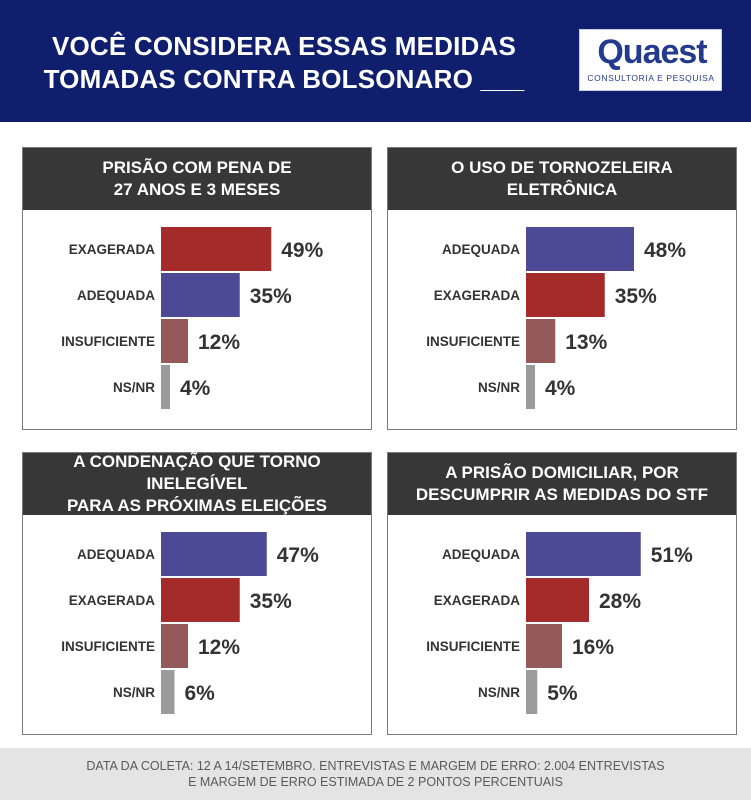 This screenshot has width=751, height=800. Describe the element at coordinates (302, 250) in the screenshot. I see `value-label: 49%` at that location.